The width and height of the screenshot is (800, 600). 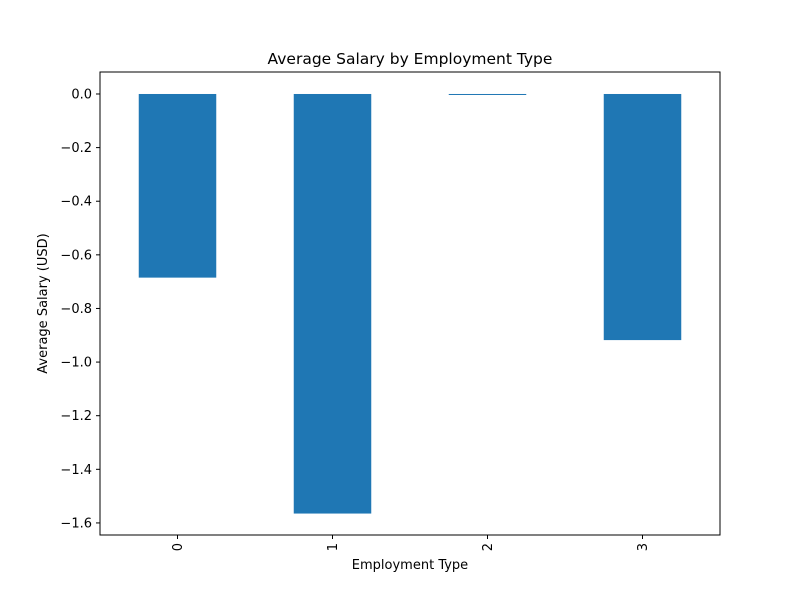 What do you see at coordinates (43, 303) in the screenshot?
I see `y-axis-label: Average Salary (USD)` at bounding box center [43, 303].